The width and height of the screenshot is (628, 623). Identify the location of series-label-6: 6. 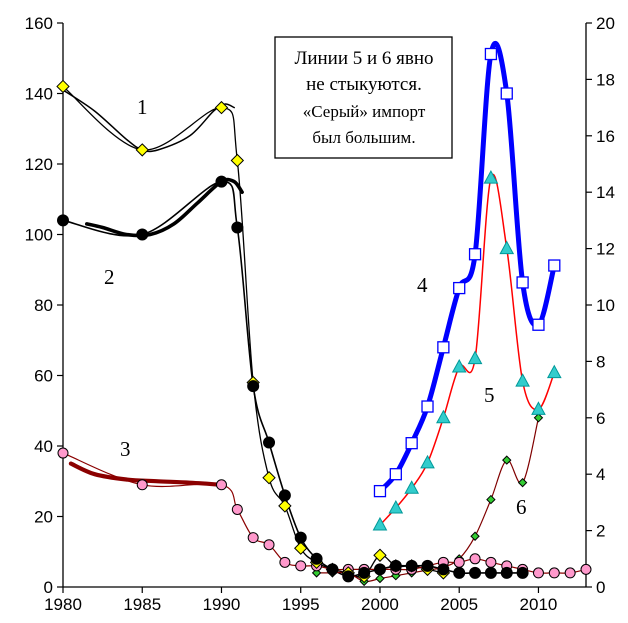
(521, 507).